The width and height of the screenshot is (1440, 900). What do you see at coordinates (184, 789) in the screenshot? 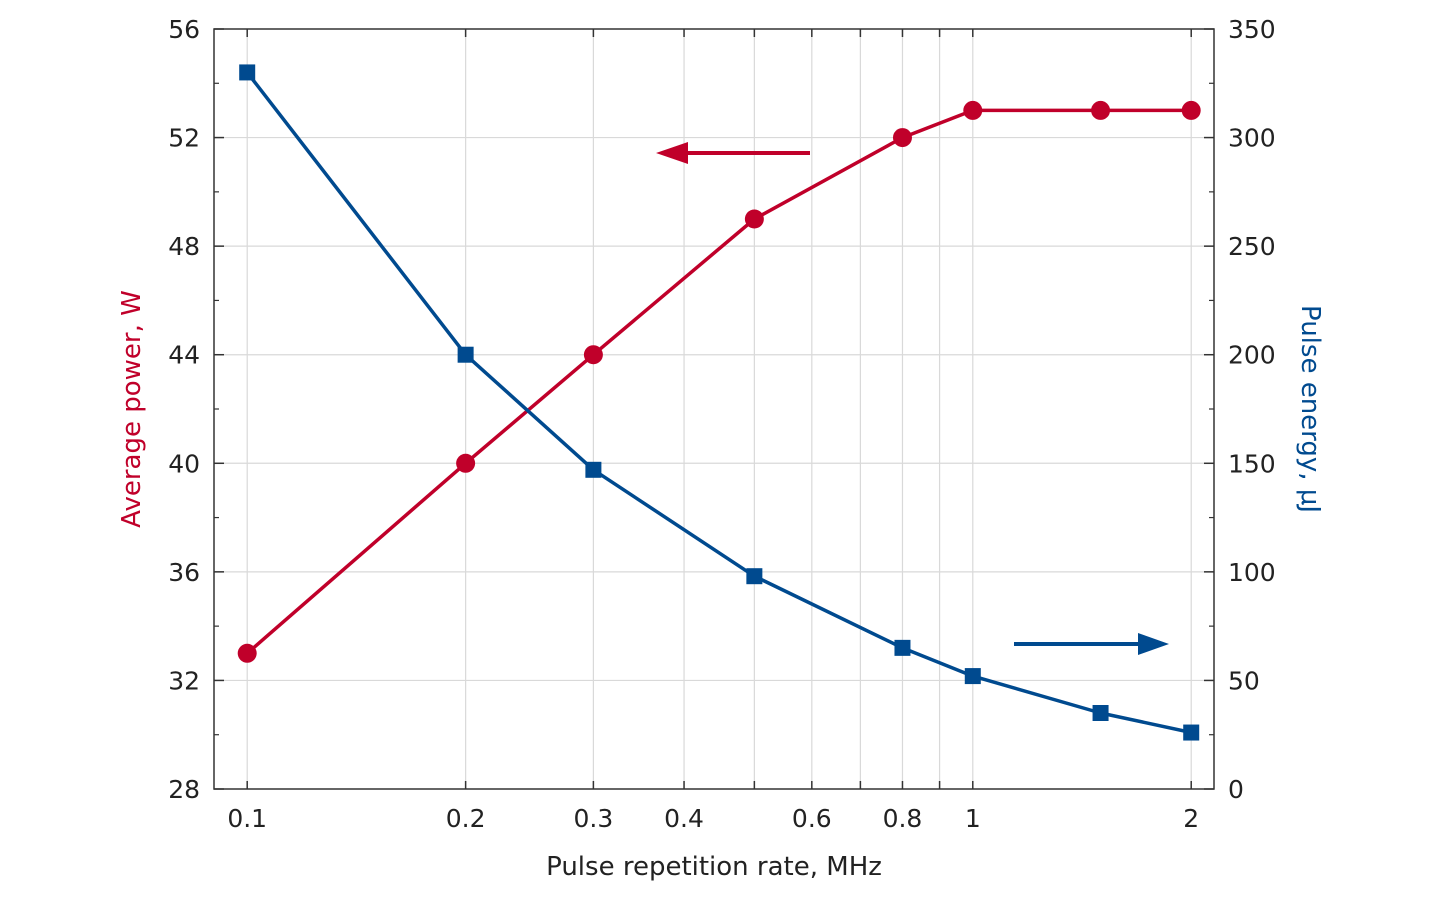
I see `left-y-tick-label: 28` at bounding box center [184, 789].